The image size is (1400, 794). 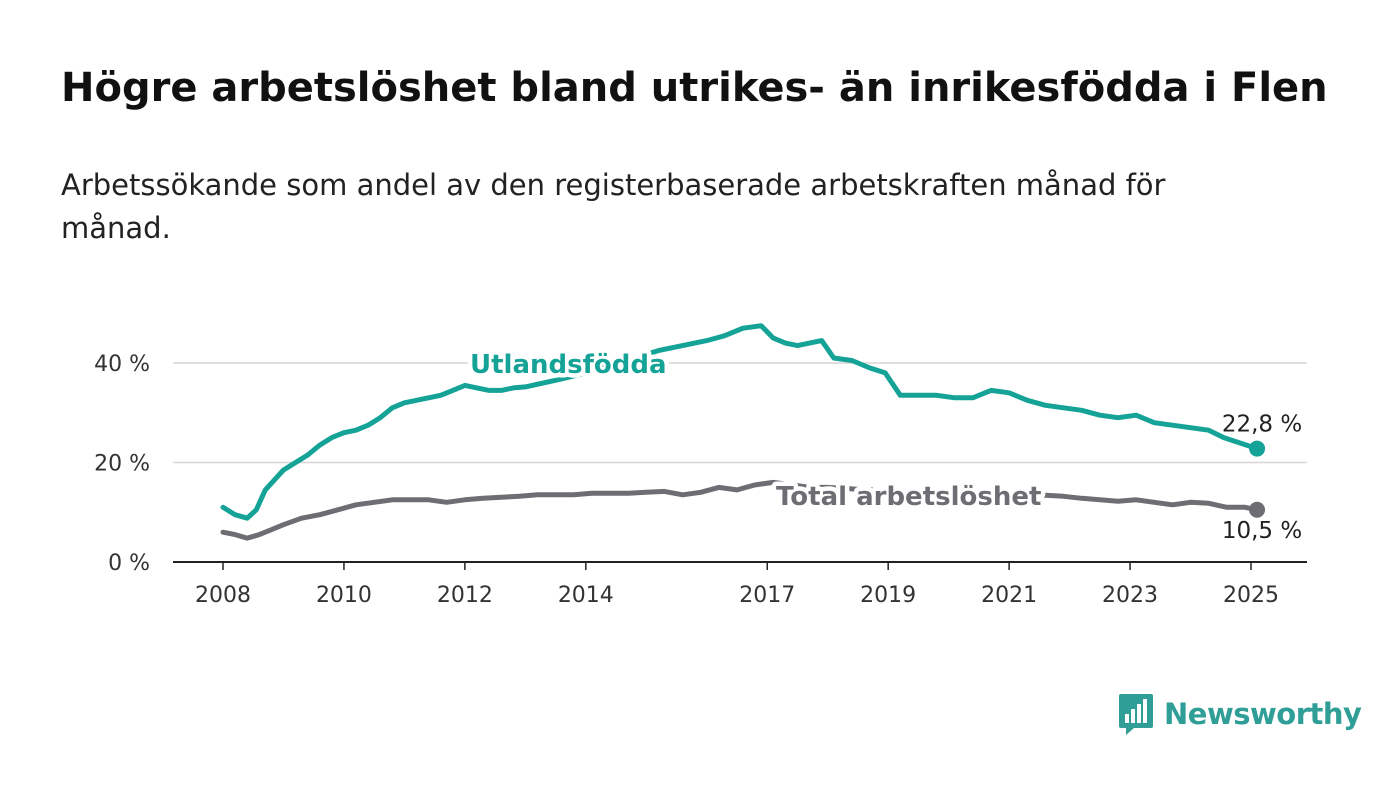 What do you see at coordinates (1251, 595) in the screenshot?
I see `x-tick-label-2025: 2025` at bounding box center [1251, 595].